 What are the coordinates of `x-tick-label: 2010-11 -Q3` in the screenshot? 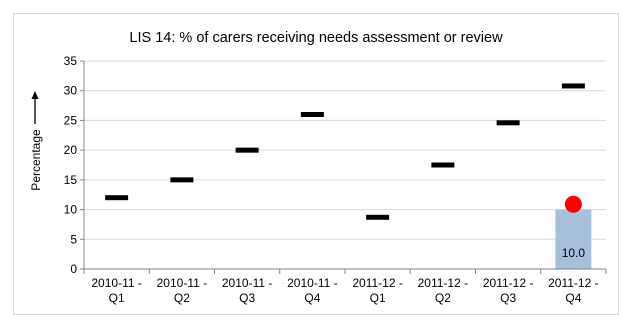 It's located at (247, 290).